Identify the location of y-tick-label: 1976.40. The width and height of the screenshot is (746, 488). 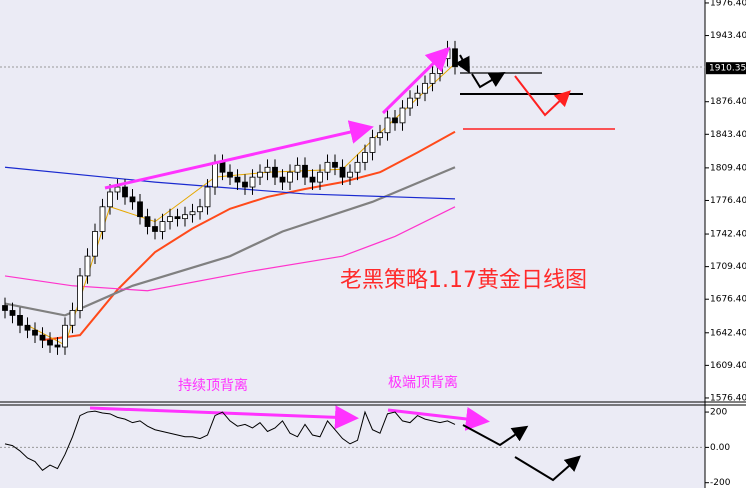
(728, 4).